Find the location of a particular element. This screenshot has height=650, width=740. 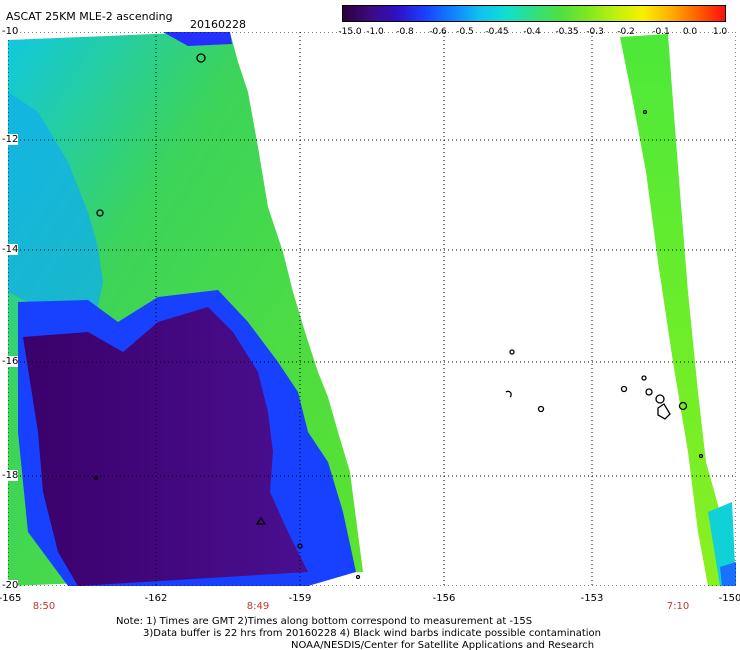

swath-left-top-blue is located at coordinates (197, 39).